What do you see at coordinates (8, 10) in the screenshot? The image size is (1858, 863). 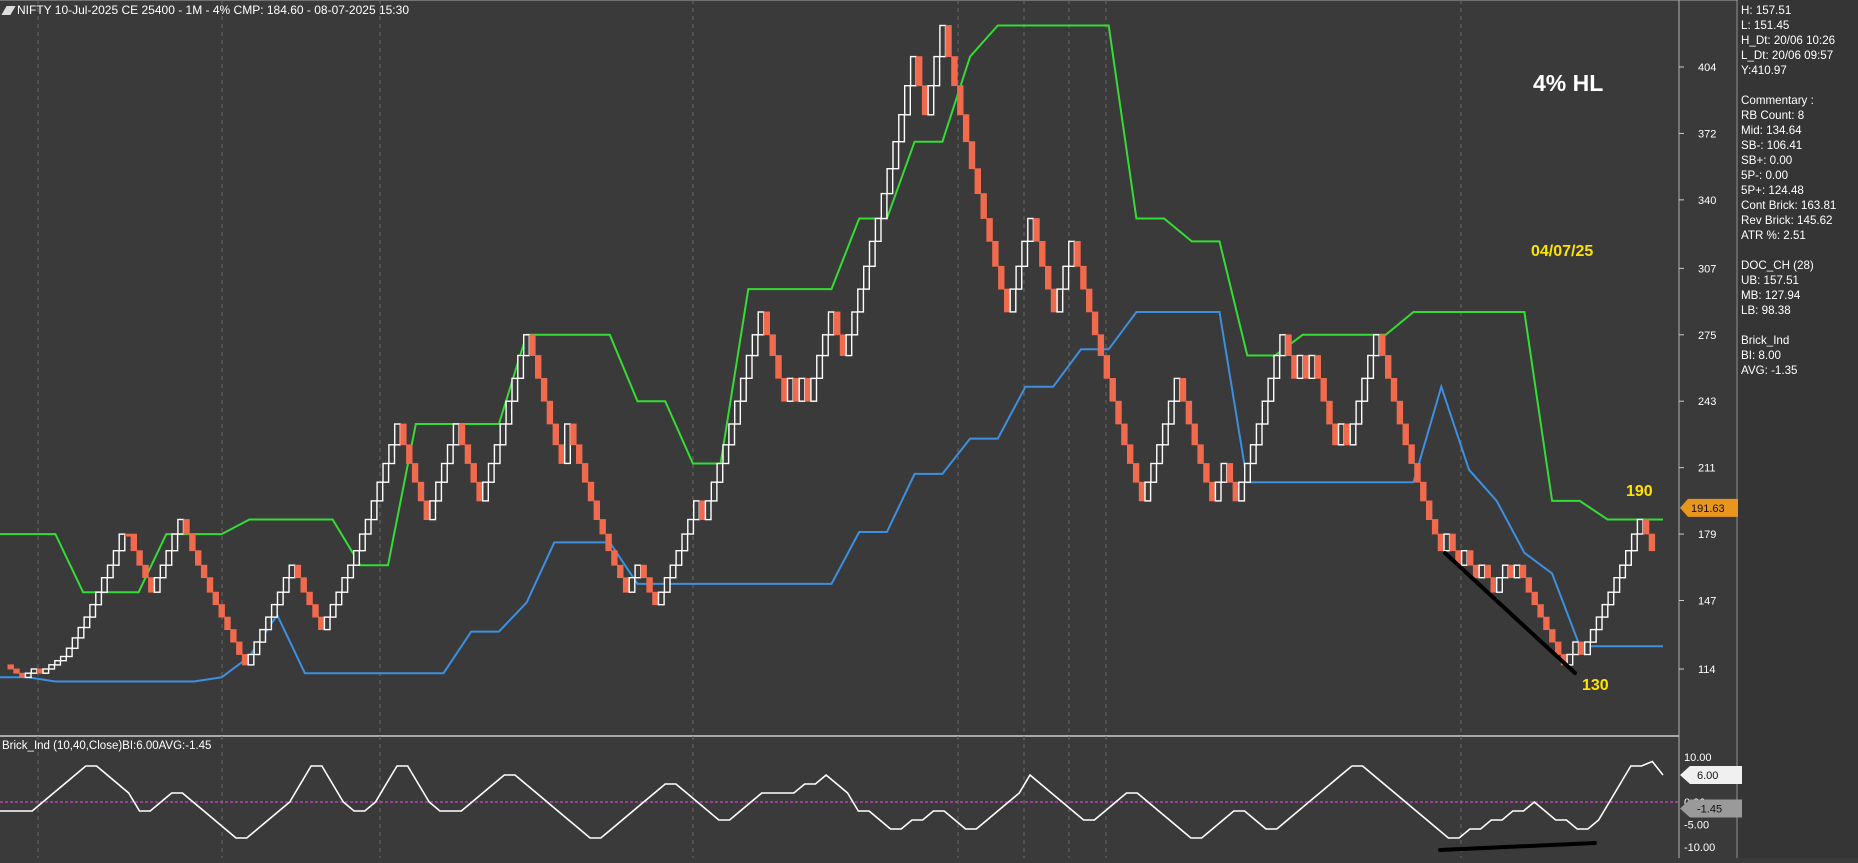 I see `pen-icon` at bounding box center [8, 10].